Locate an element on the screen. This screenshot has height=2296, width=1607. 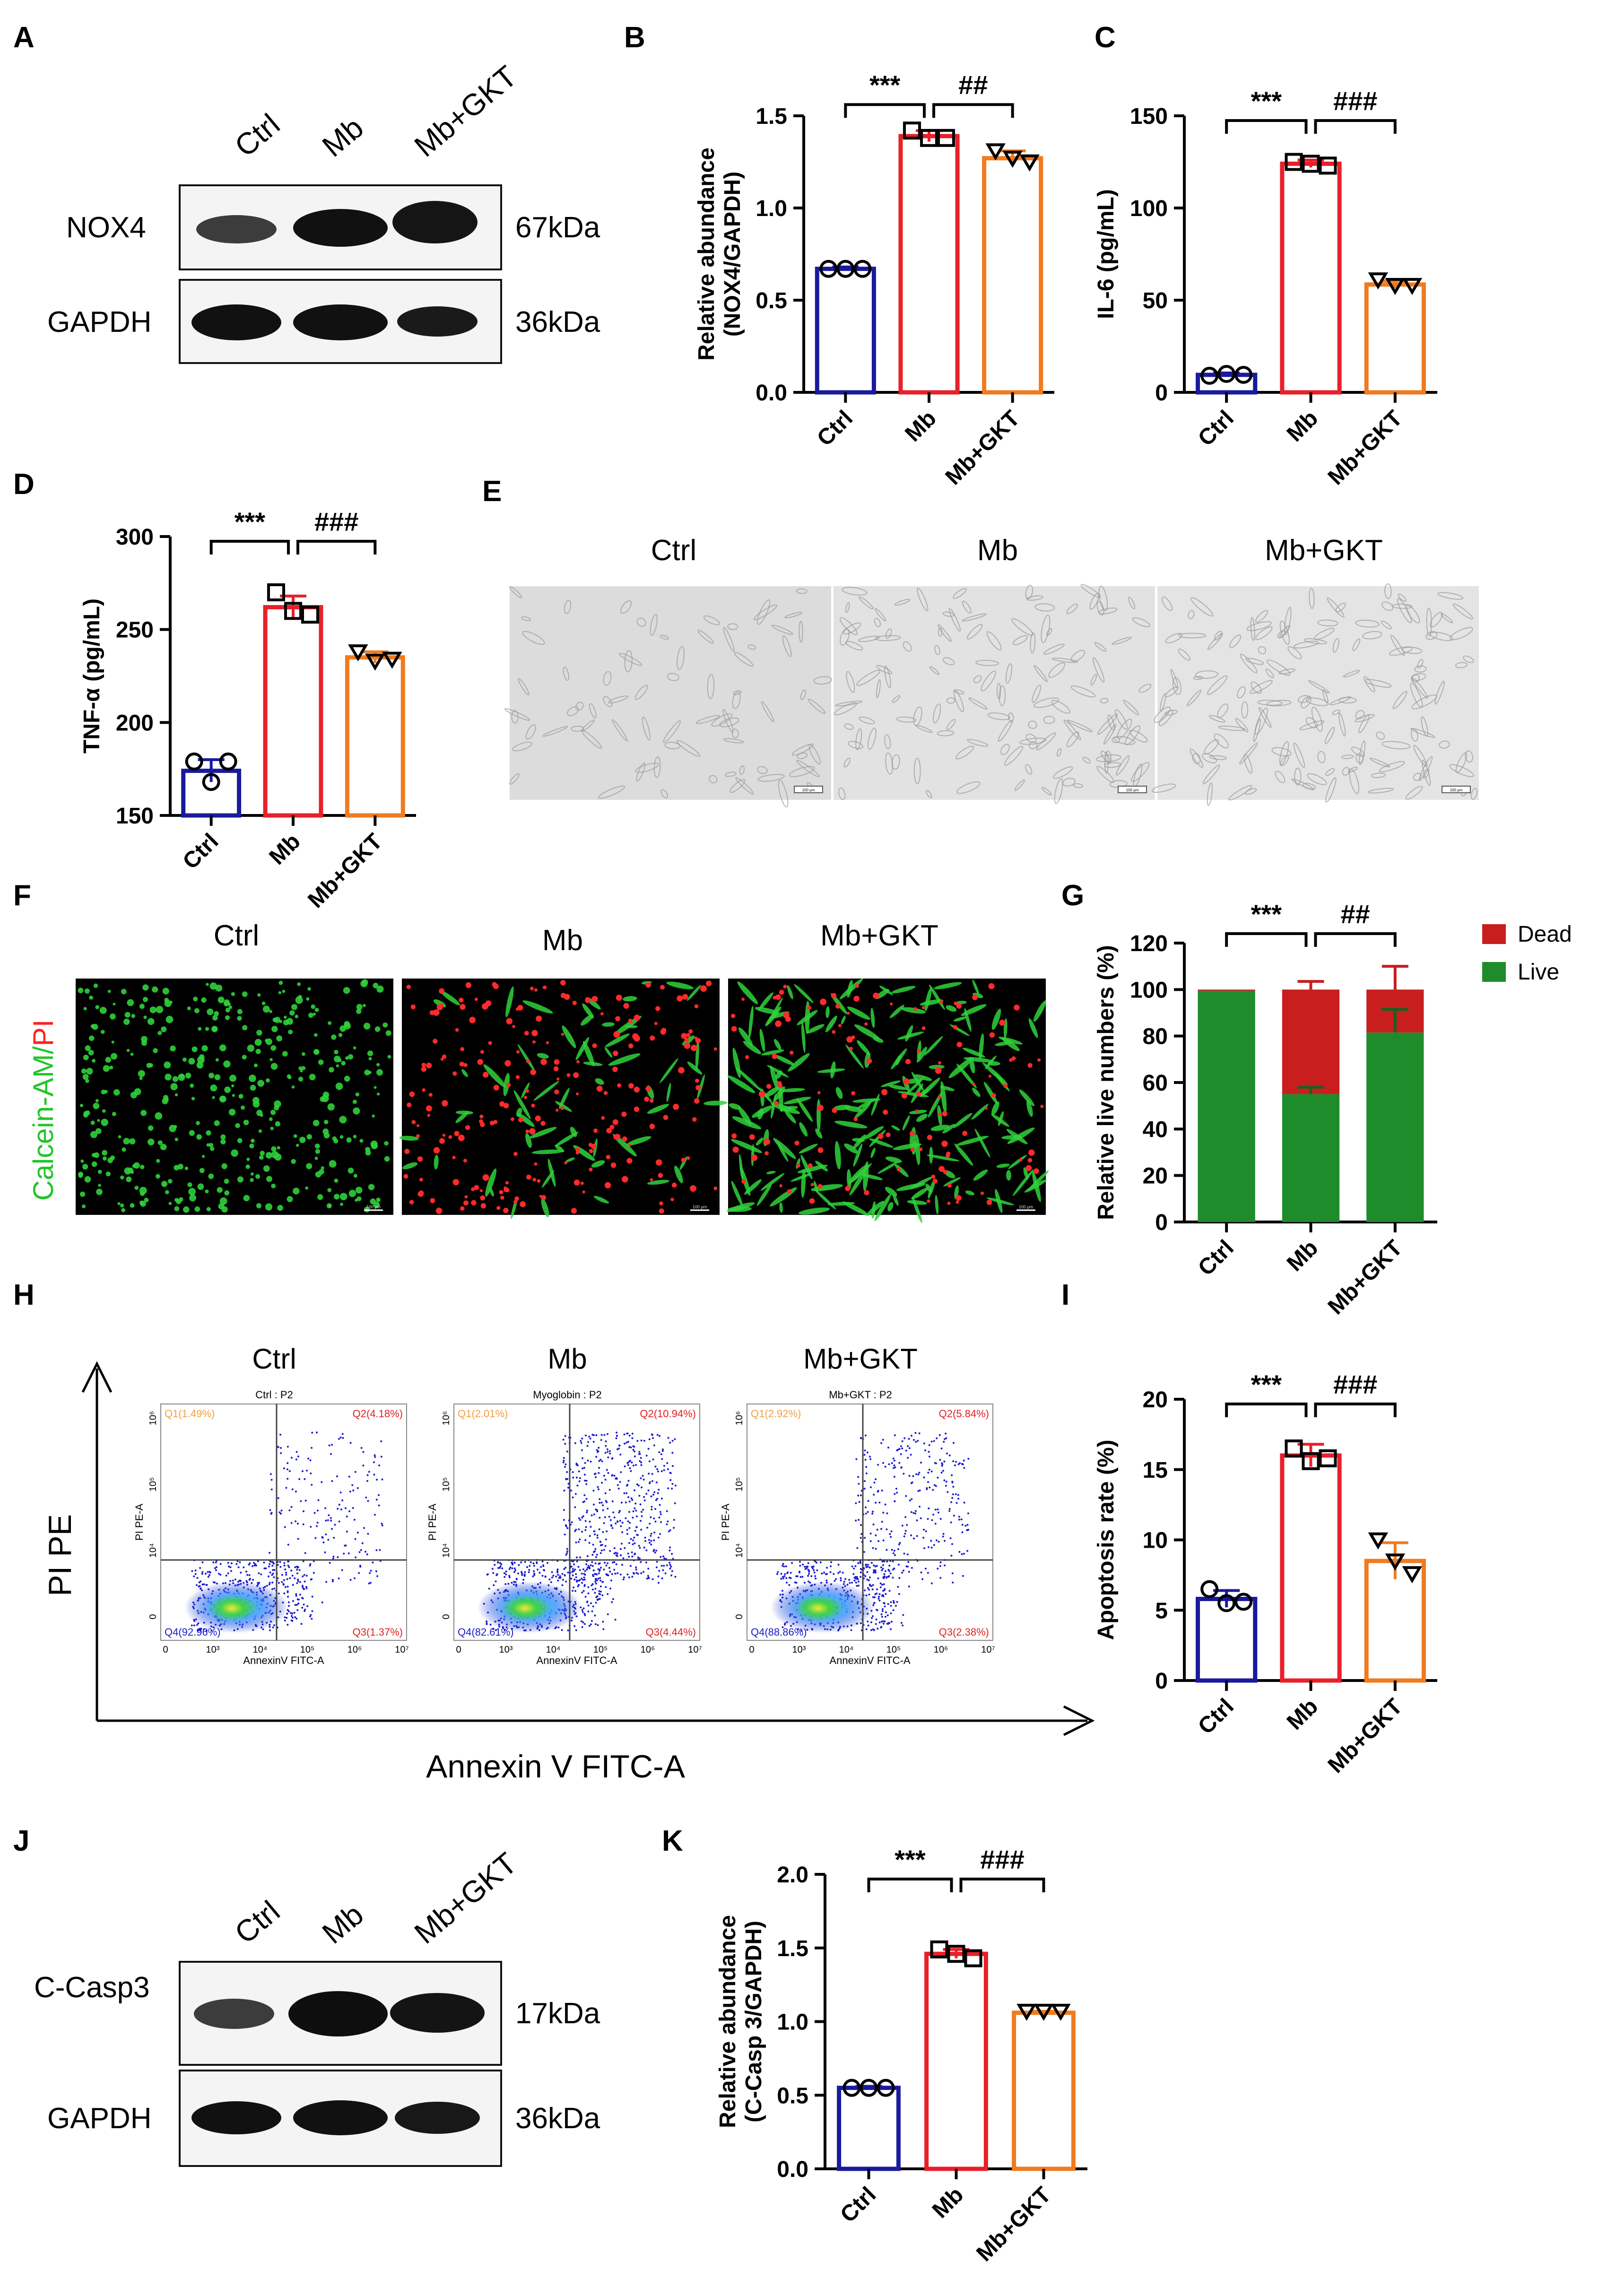
quadrant-q2: Q2(10.94%) is located at coordinates (668, 1414).